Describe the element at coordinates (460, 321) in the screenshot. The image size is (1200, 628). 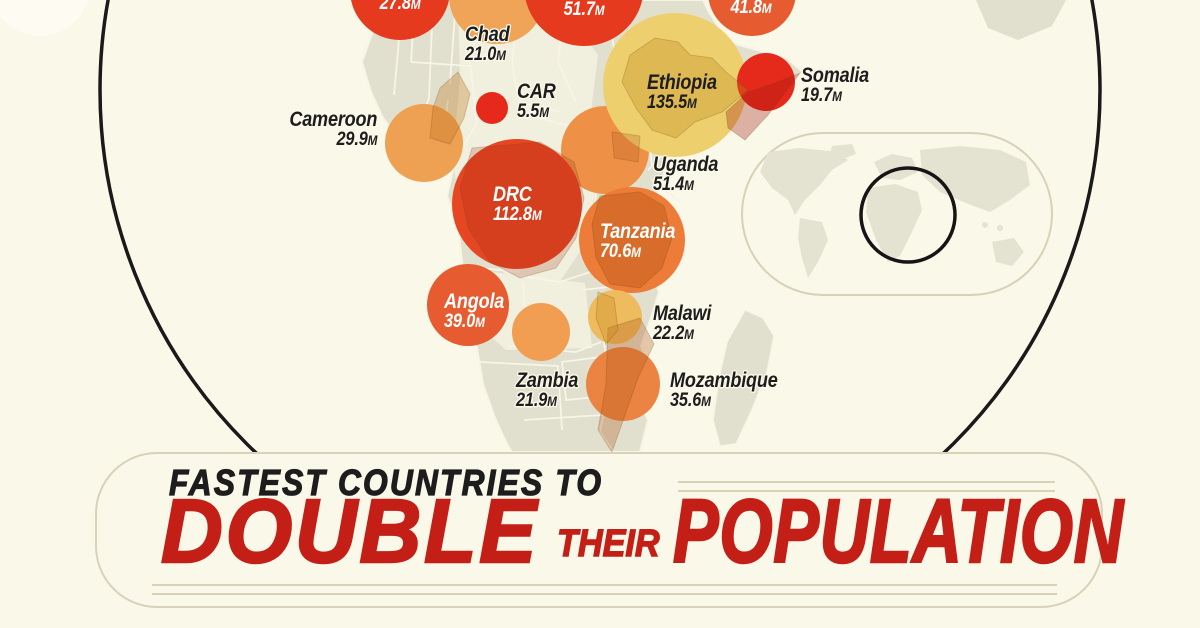
I see `country-value: 39.0` at that location.